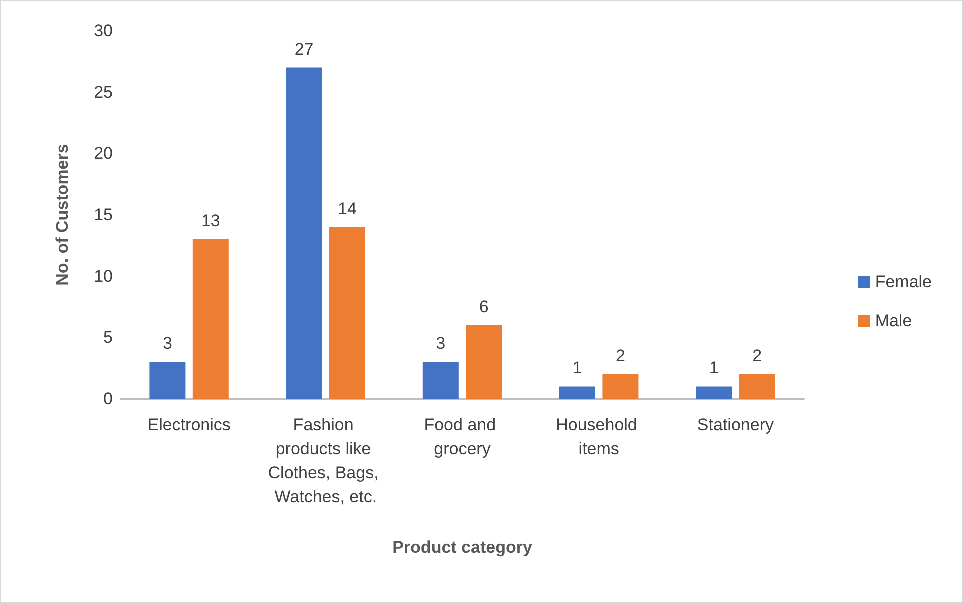 Image resolution: width=963 pixels, height=603 pixels. Describe the element at coordinates (103, 215) in the screenshot. I see `y-tick-label: 15` at that location.